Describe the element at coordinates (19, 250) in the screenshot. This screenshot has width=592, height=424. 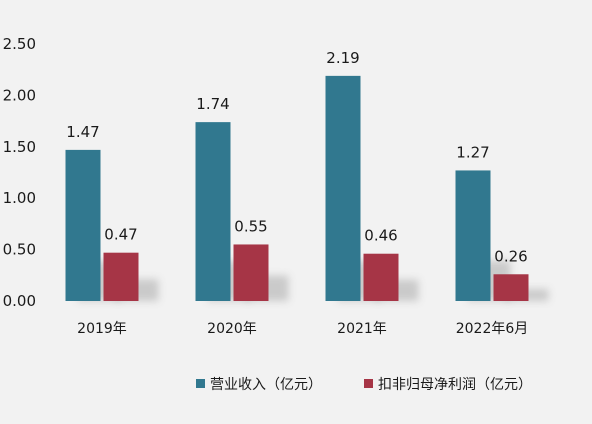
I see `y-tick-label: 0.50` at that location.